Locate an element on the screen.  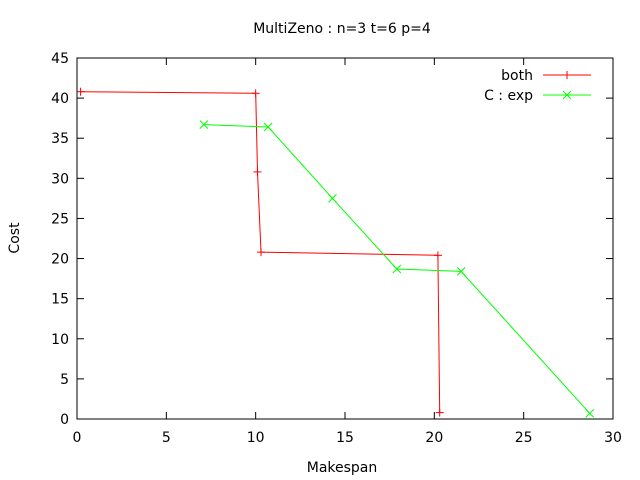
x-tick-label: 5 is located at coordinates (166, 438).